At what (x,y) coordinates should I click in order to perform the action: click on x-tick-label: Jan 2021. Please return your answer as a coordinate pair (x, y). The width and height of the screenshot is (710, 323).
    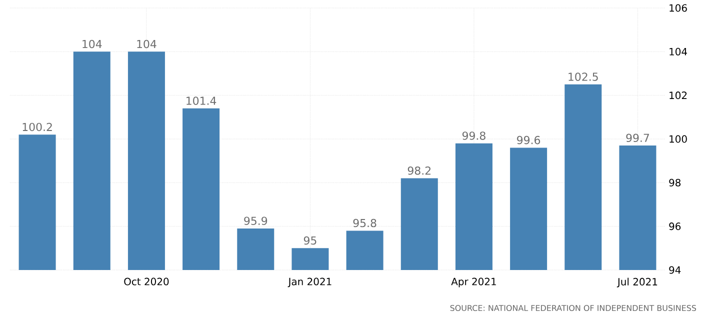
    Looking at the image, I should click on (310, 283).